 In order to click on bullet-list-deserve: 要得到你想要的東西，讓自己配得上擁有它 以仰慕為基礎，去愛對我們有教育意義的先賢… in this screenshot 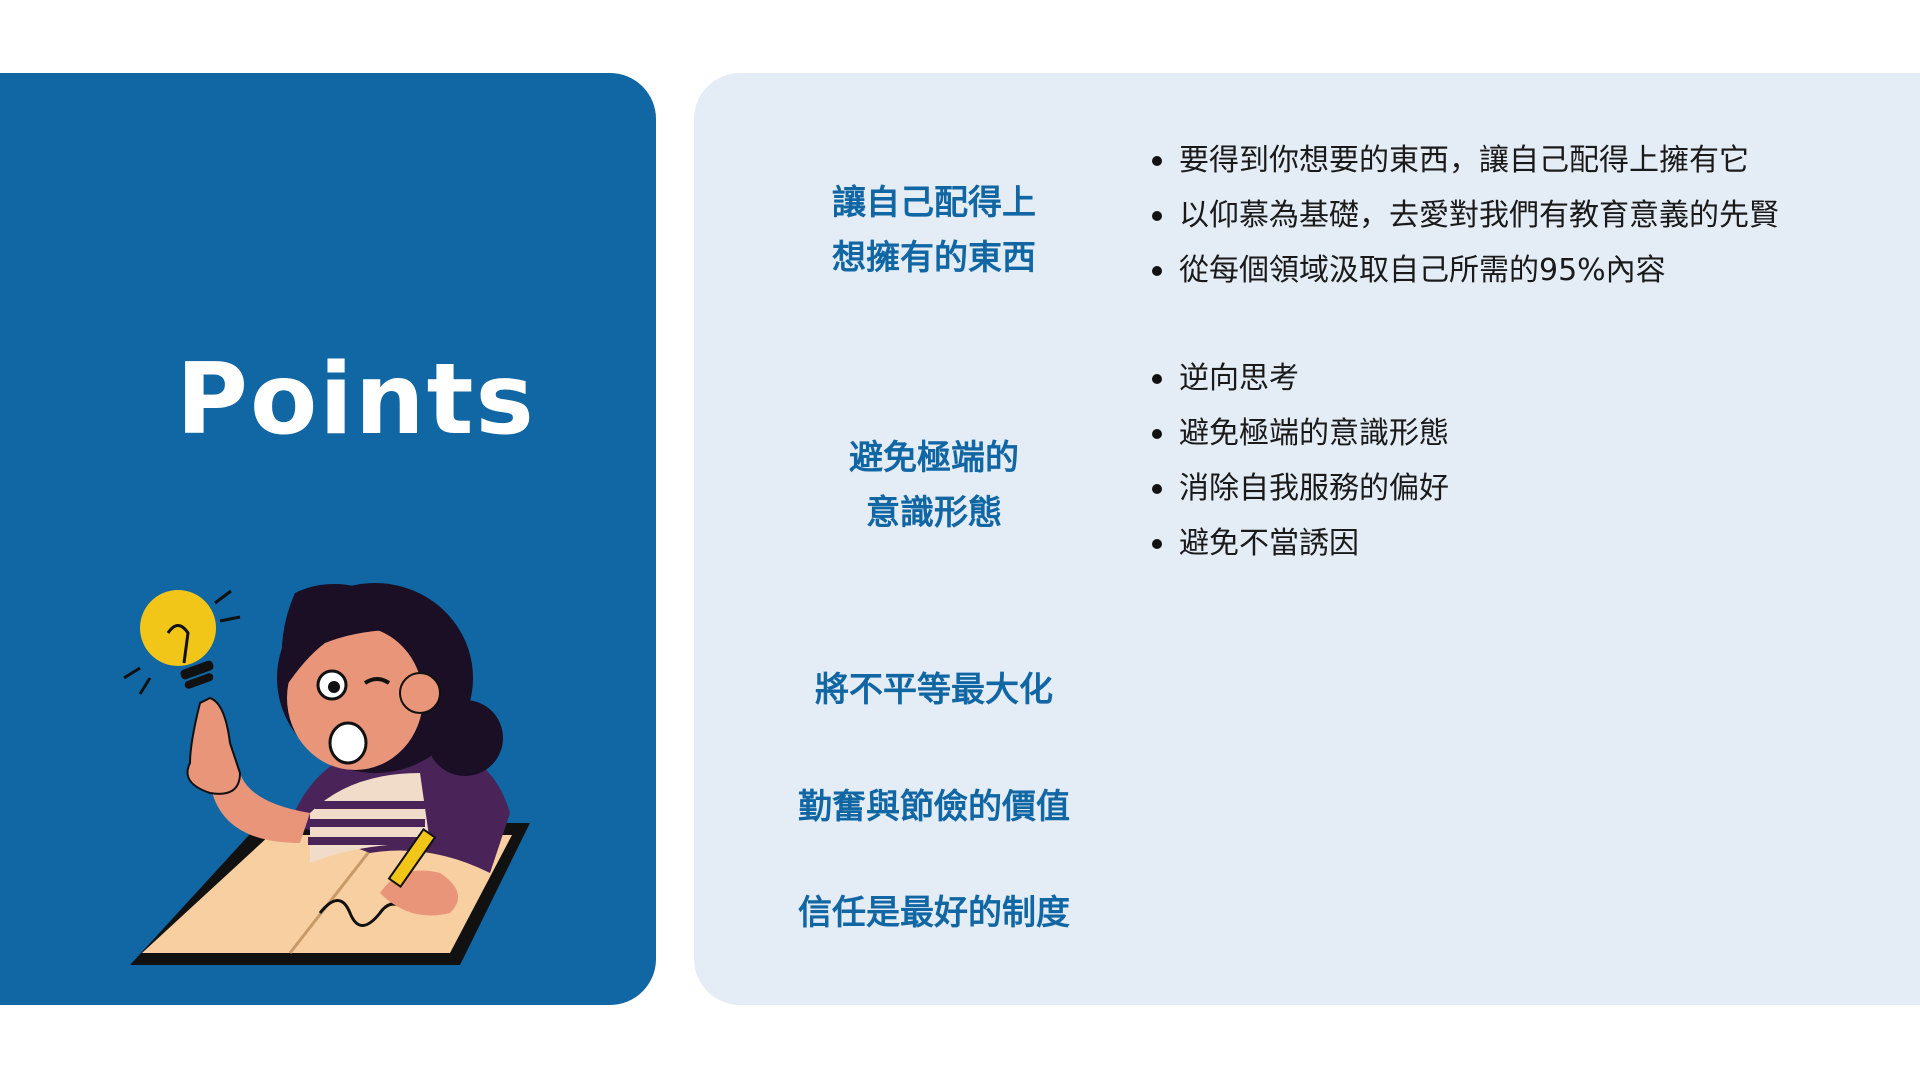, I will do `click(1464, 215)`.